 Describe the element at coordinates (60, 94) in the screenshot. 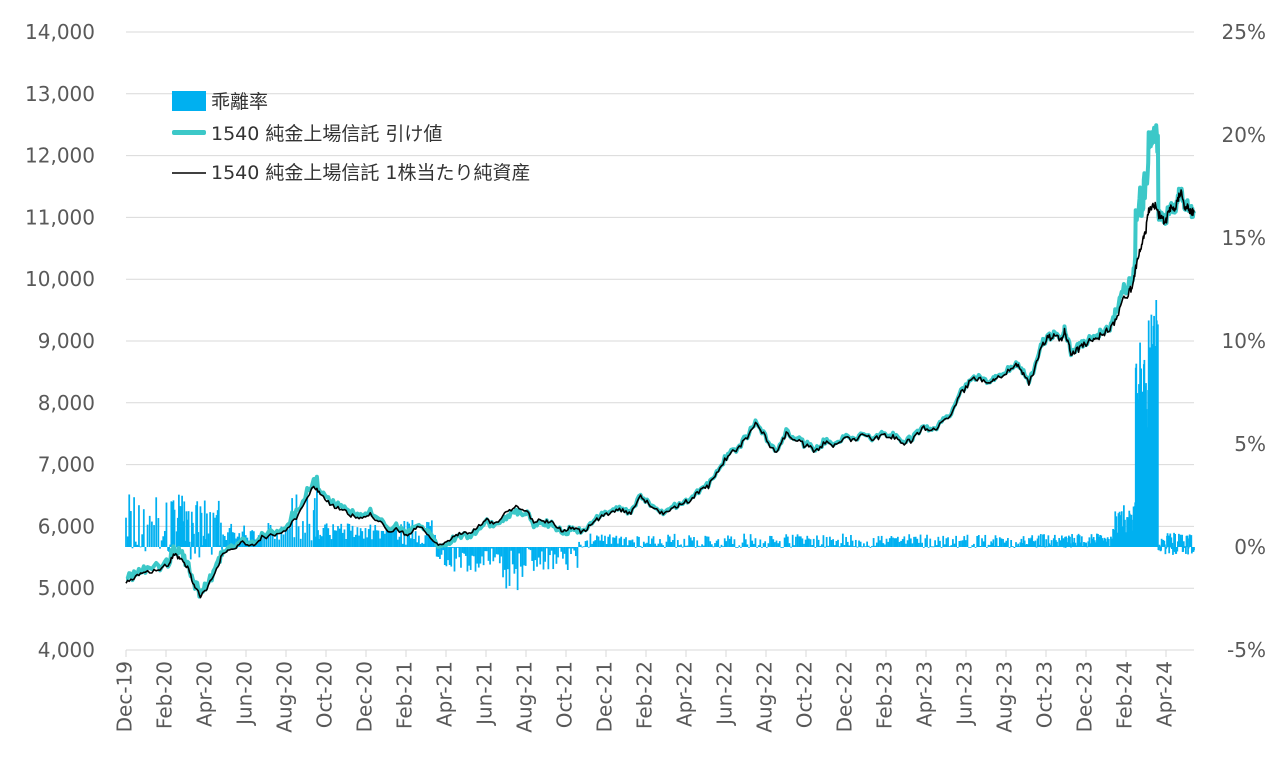

I see `y-left-tick-label: 13,000` at that location.